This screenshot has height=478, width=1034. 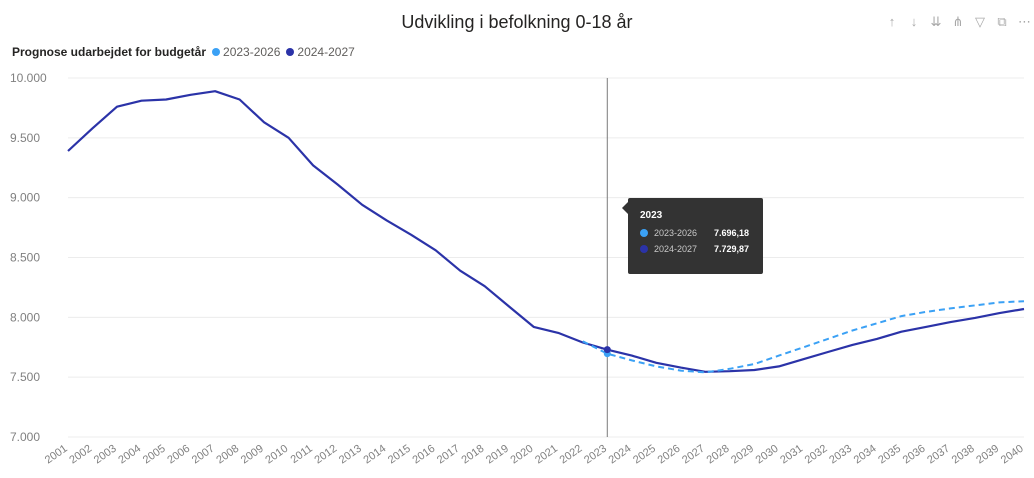 I want to click on x-tick-label: 2027, so click(x=693, y=455).